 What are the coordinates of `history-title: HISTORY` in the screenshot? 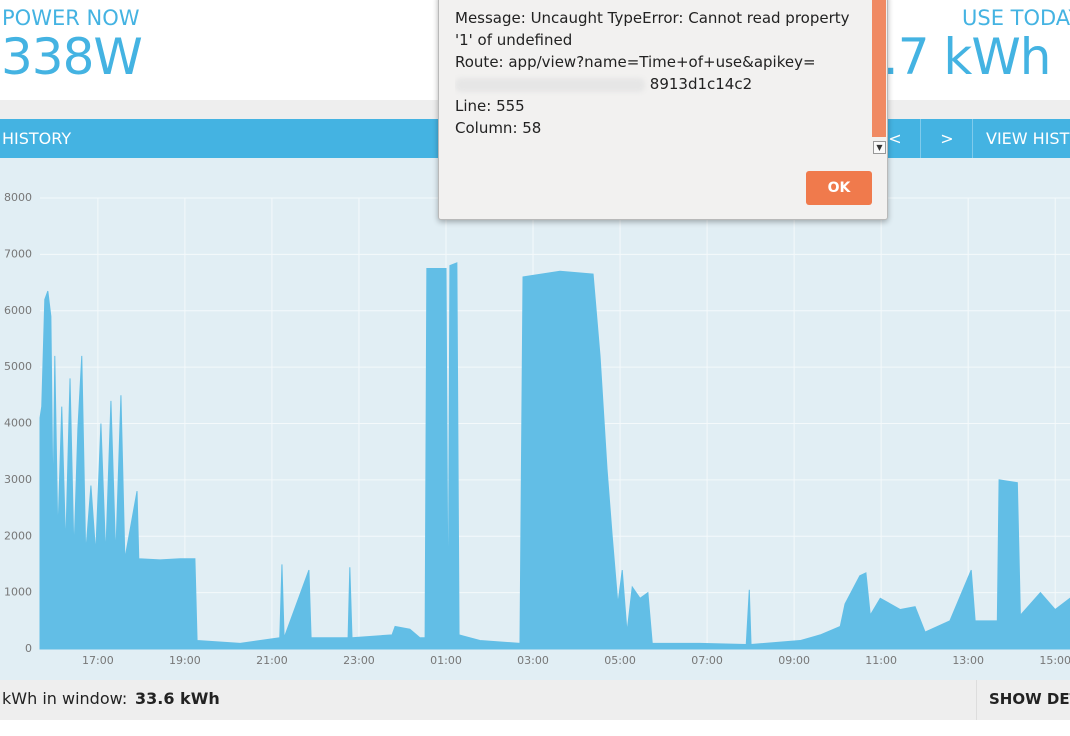 It's located at (37, 138).